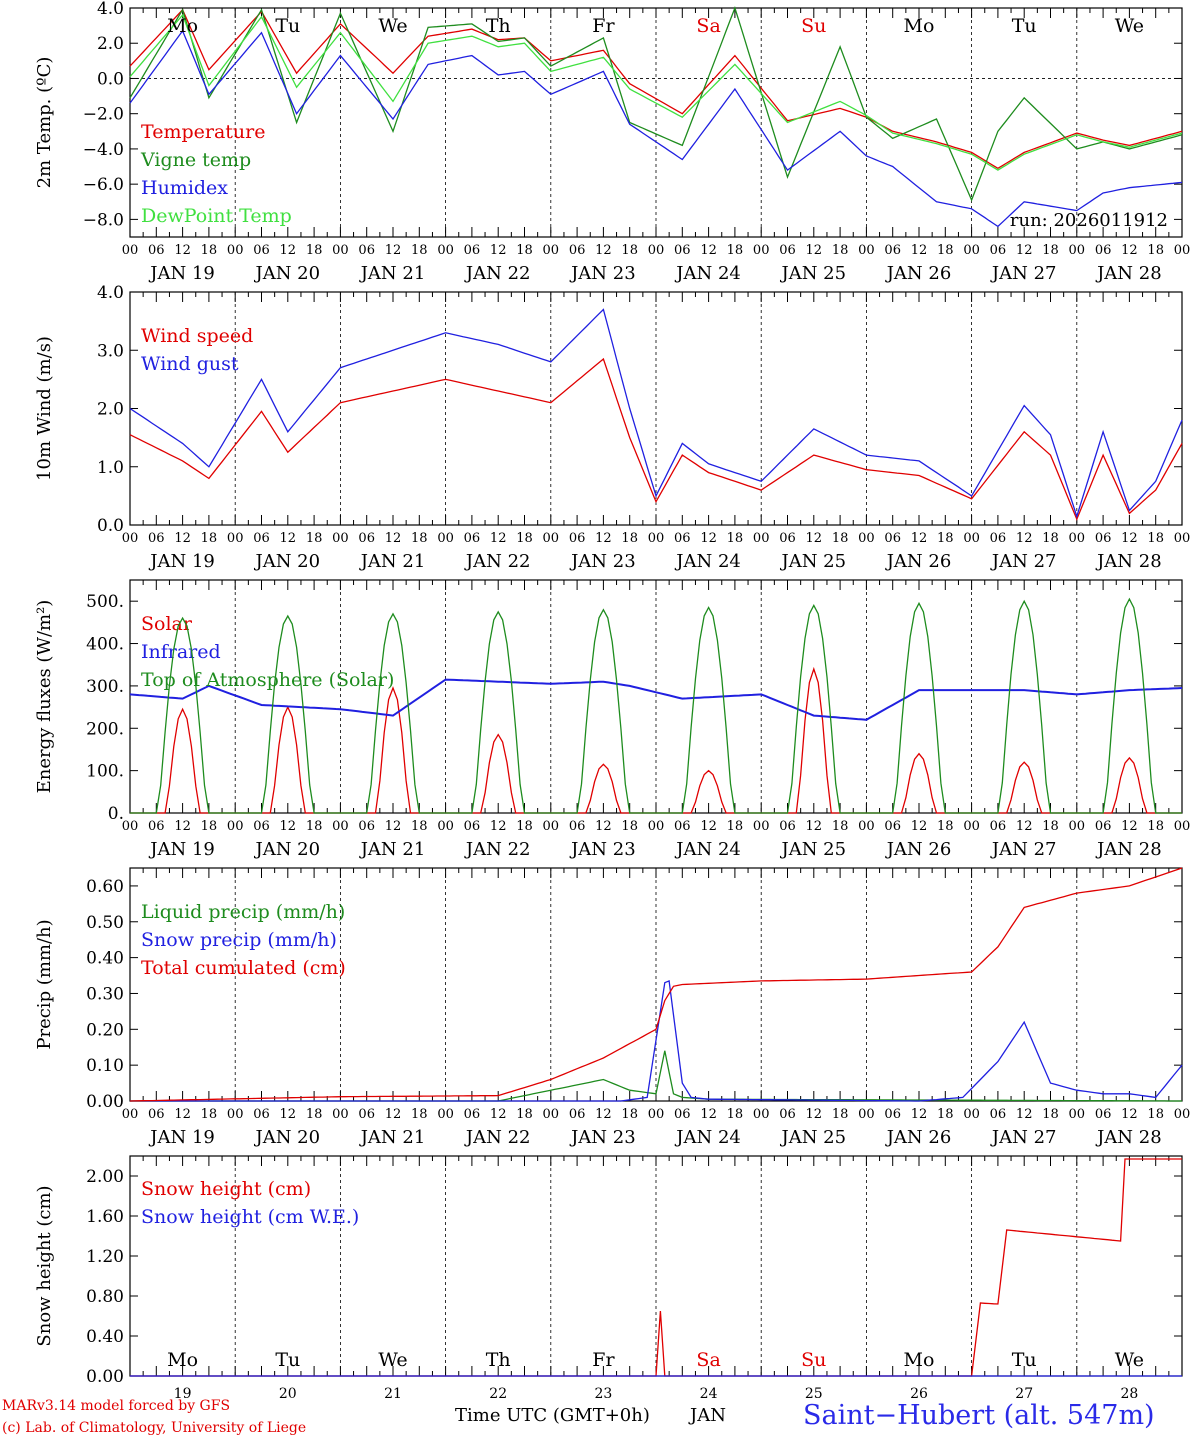 The image size is (1194, 1440). I want to click on legend-entry: Snow height (cm), so click(226, 1189).